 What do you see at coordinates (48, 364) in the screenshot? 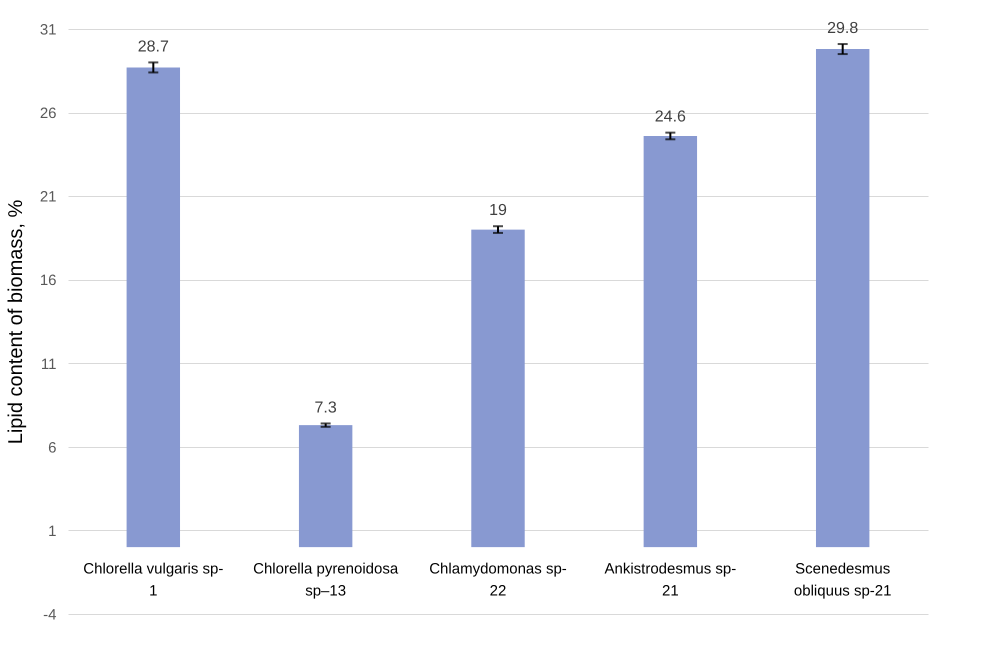
I see `y-tick-label: 11` at bounding box center [48, 364].